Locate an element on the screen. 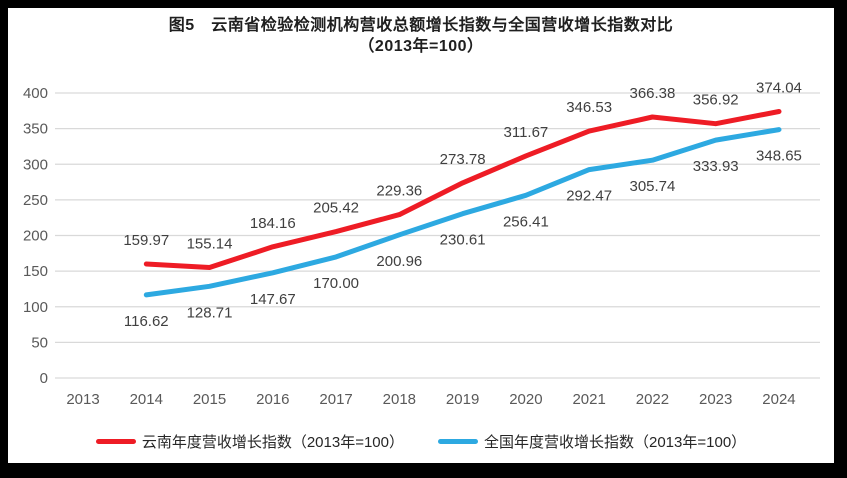 This screenshot has width=847, height=478. legend-swatch-national-line is located at coordinates (458, 441).